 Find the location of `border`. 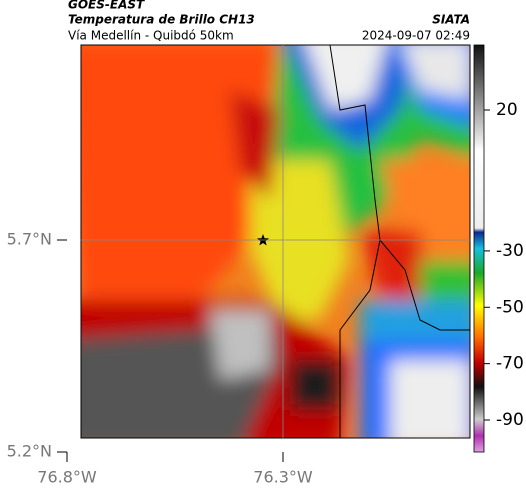

border is located at coordinates (360, 338).